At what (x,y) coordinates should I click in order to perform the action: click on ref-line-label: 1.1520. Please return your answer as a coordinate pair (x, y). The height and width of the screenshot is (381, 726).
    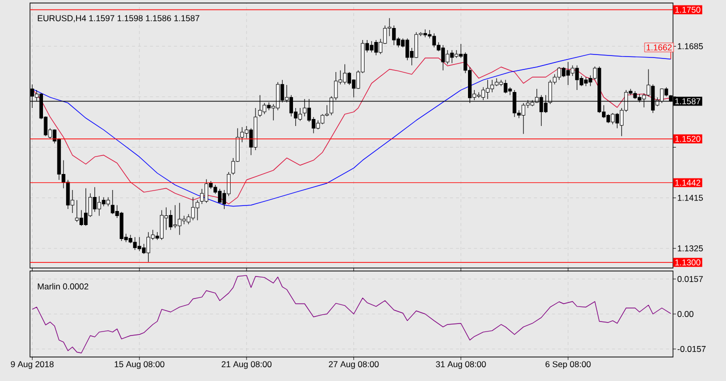
    Looking at the image, I should click on (687, 139).